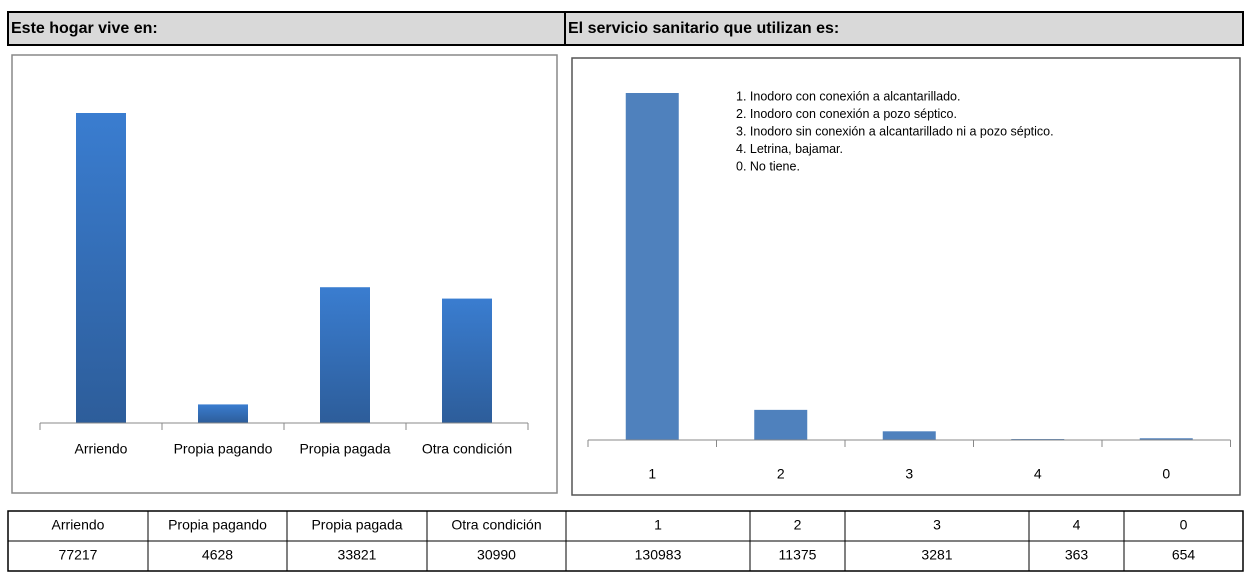  Describe the element at coordinates (846, 114) in the screenshot. I see `annotation: 2. Inodoro con conexión a pozo séptico.` at that location.